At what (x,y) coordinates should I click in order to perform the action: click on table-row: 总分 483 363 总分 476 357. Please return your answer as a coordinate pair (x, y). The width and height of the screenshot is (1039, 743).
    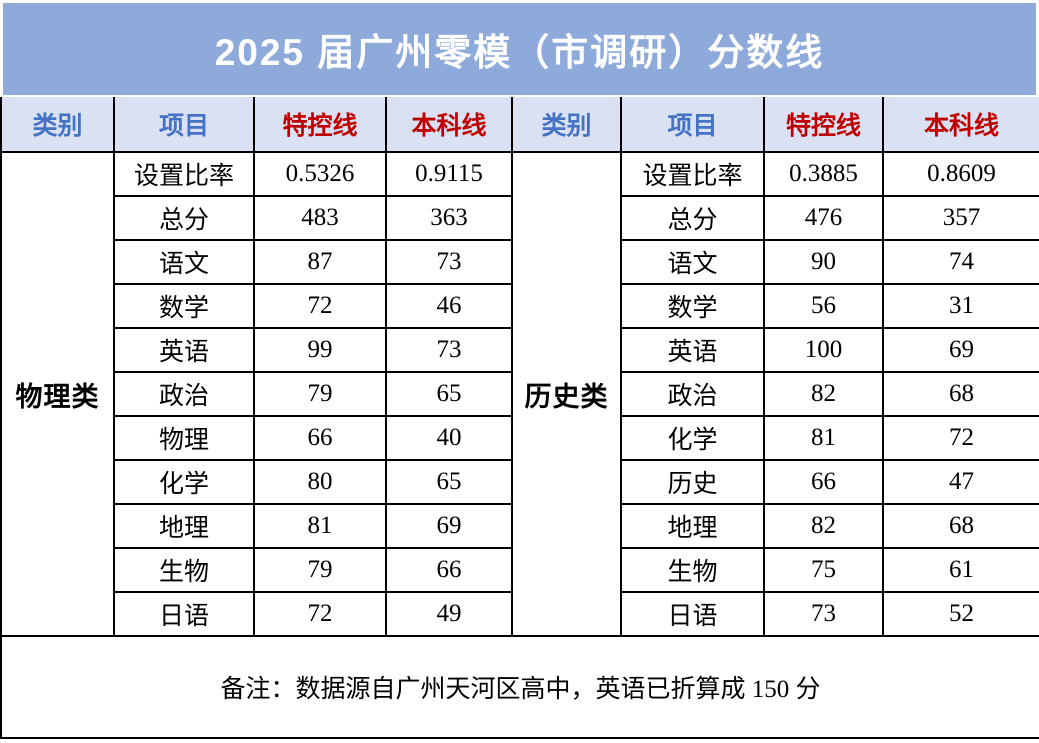
    Looking at the image, I should click on (520, 218).